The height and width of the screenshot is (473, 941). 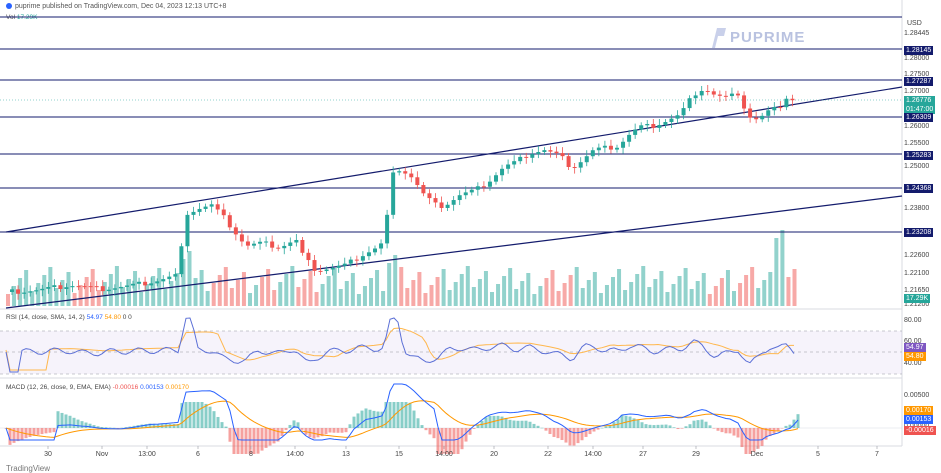 I want to click on price-axis-label: 1.25000, so click(x=917, y=166).